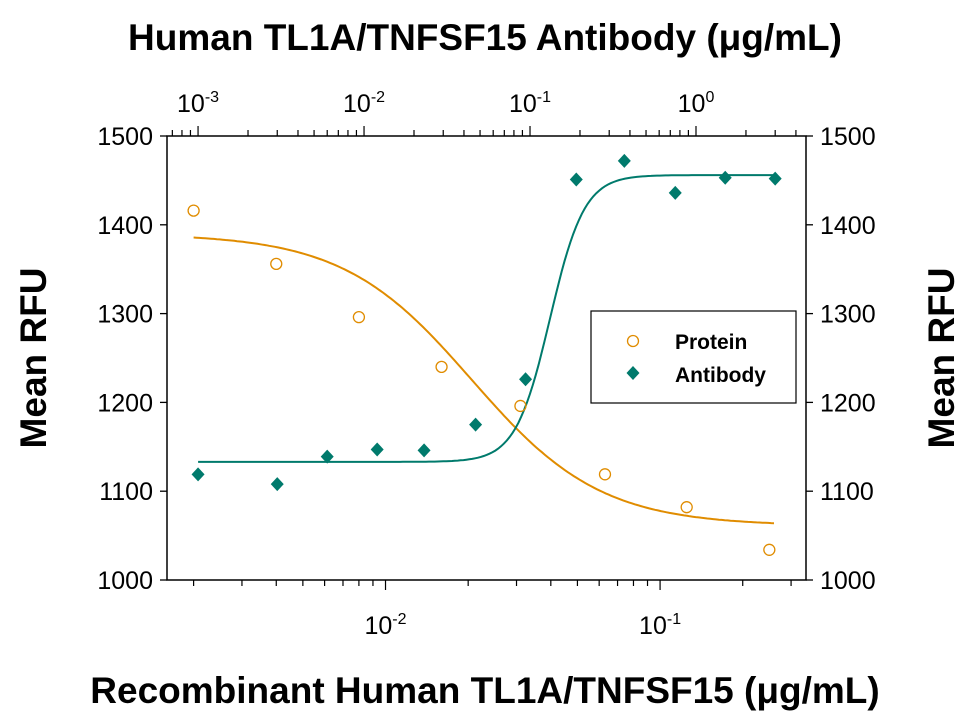  Describe the element at coordinates (385, 625) in the screenshot. I see `bottom-x-tick-label: 10⁻²` at that location.